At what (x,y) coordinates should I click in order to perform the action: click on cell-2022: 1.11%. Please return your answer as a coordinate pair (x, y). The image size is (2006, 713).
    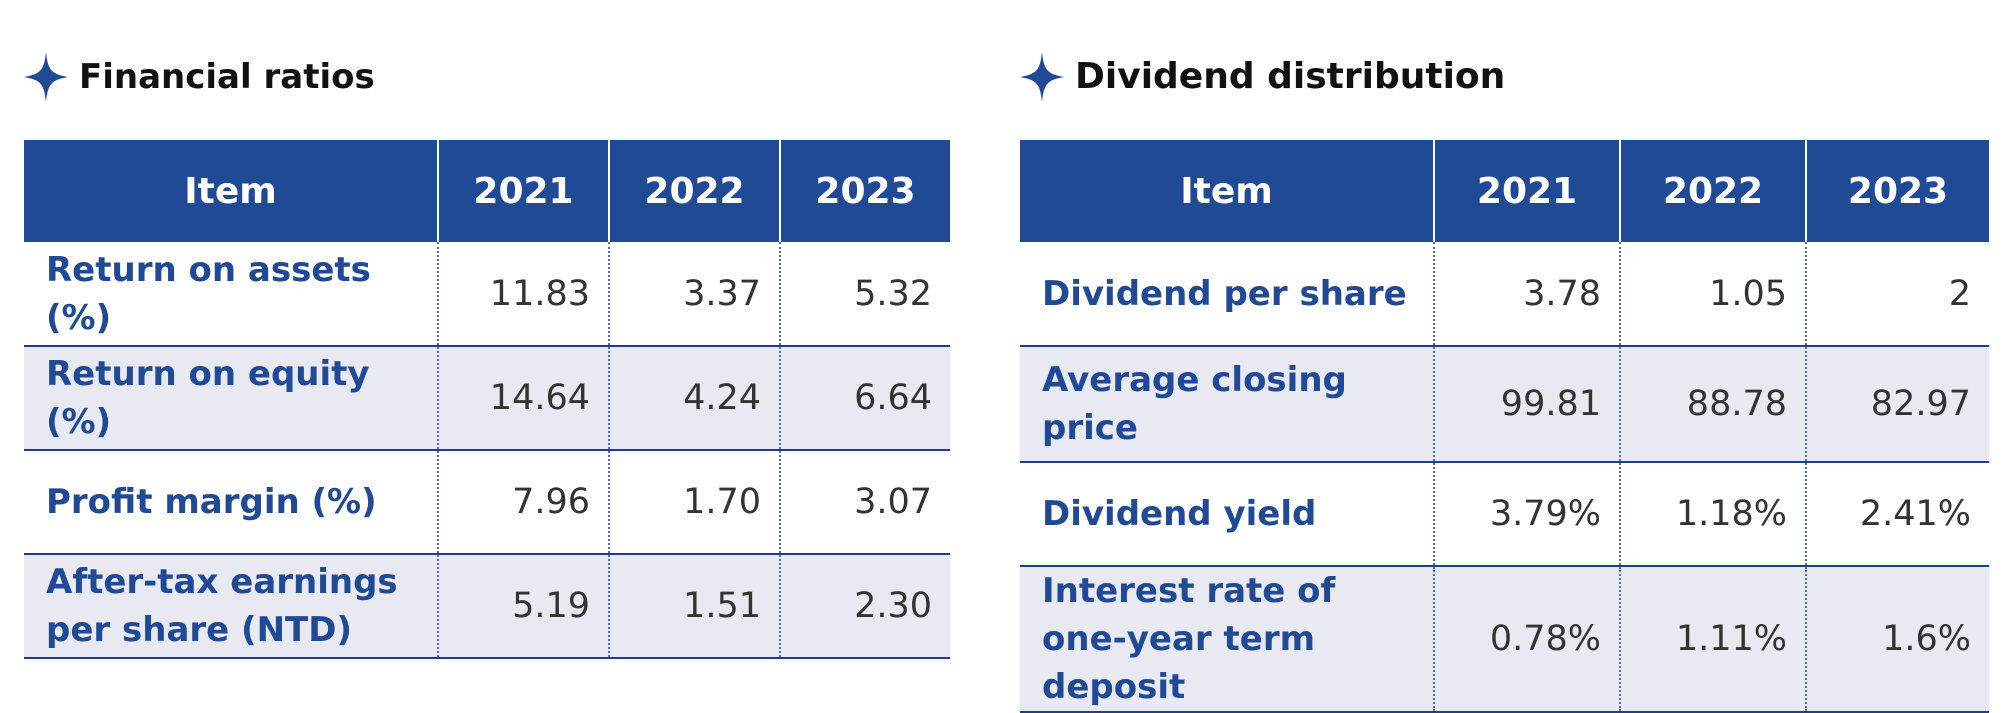
    Looking at the image, I should click on (1712, 639).